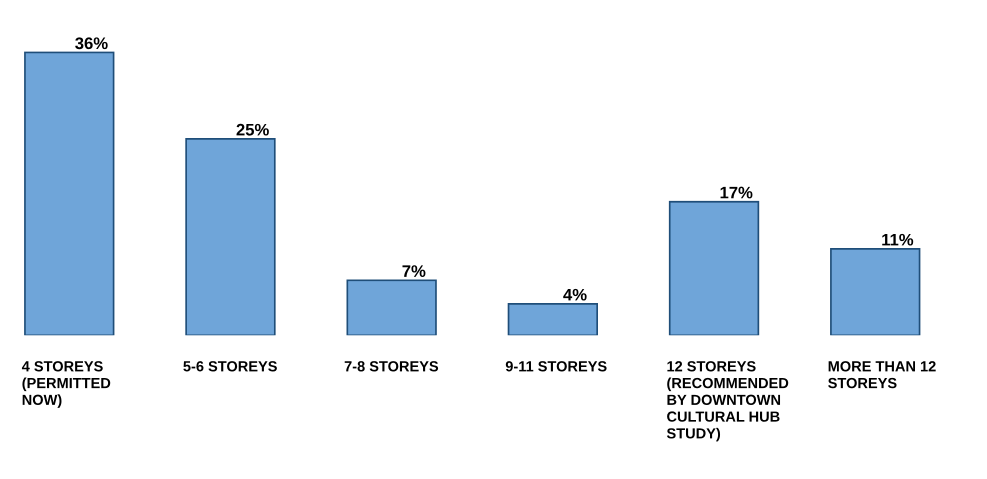 The height and width of the screenshot is (479, 987). What do you see at coordinates (391, 366) in the screenshot?
I see `x-tick-label: 7-8 STOREYS` at bounding box center [391, 366].